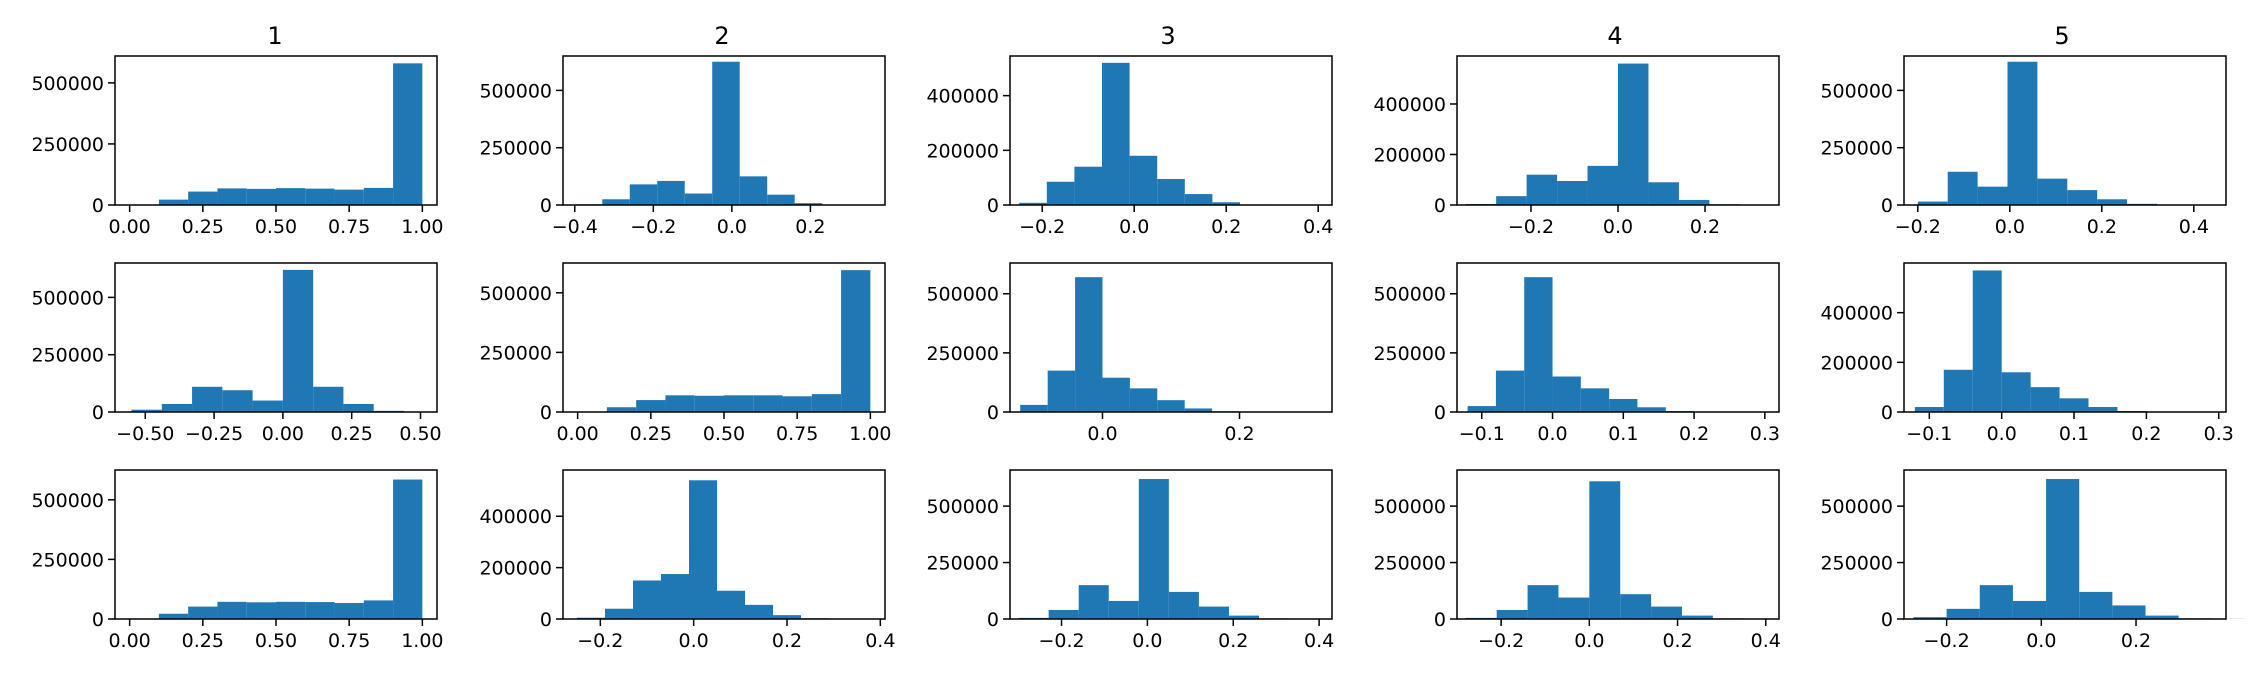 Image resolution: width=2250 pixels, height=675 pixels. I want to click on x-tick-label: 0.3, so click(1765, 434).